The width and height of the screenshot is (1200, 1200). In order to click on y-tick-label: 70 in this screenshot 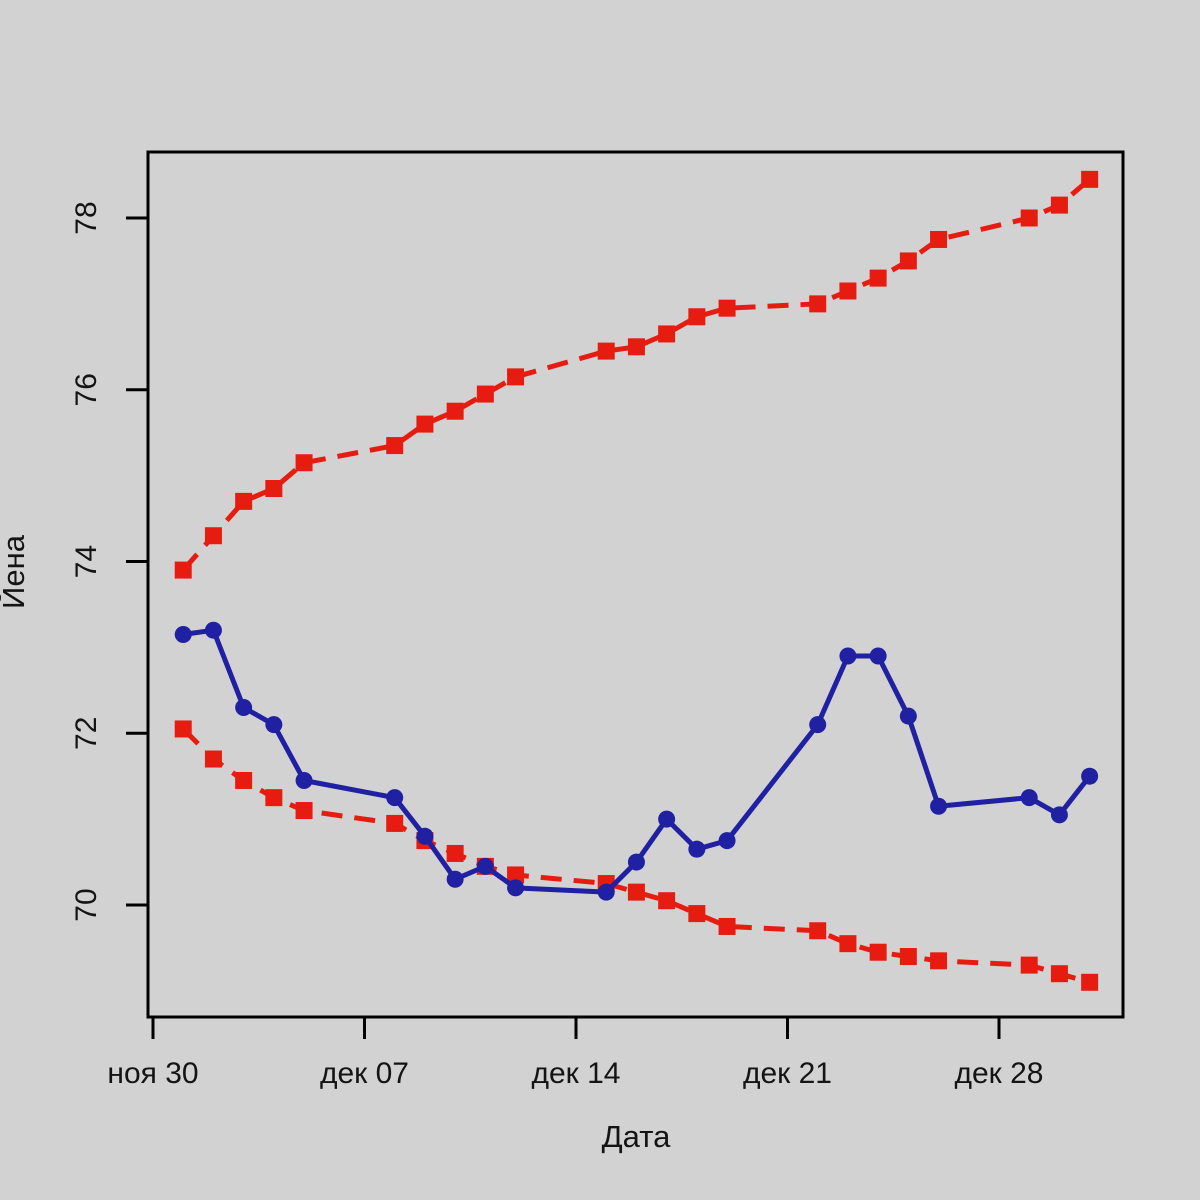, I will do `click(86, 904)`.